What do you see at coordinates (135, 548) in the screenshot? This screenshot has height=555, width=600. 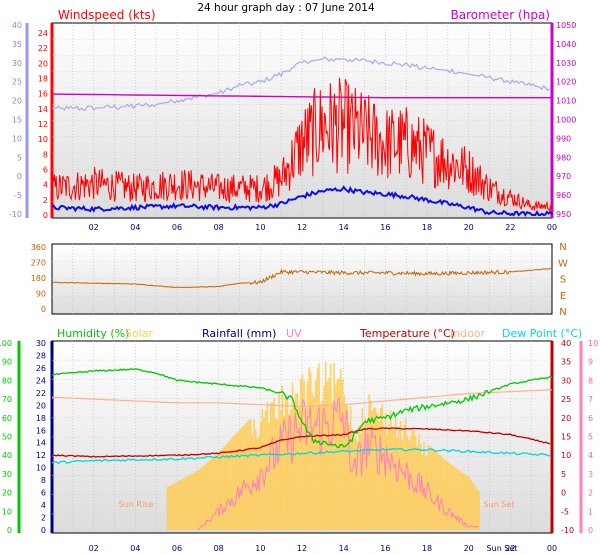 I see `temperature-x-tick: 04` at bounding box center [135, 548].